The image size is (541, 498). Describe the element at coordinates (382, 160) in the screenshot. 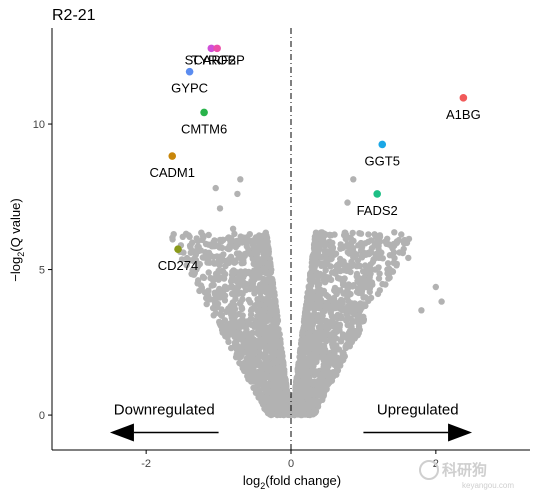

I see `gene-label-ggt5: GGT5` at that location.